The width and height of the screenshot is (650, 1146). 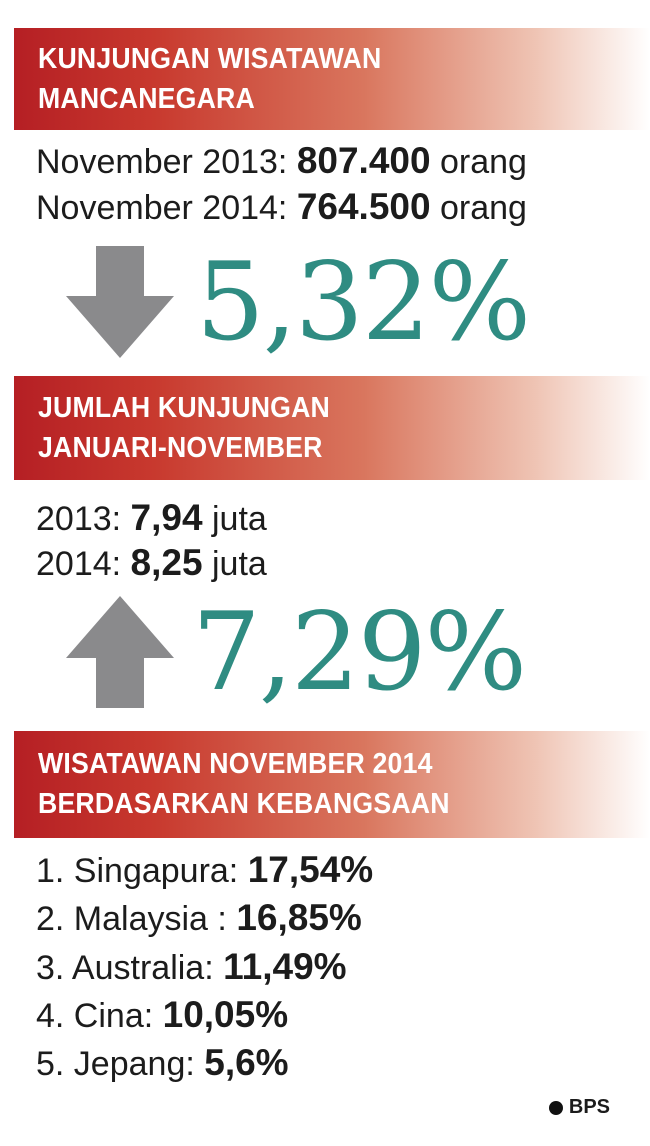 What do you see at coordinates (120, 652) in the screenshot?
I see `arrow-up-icon` at bounding box center [120, 652].